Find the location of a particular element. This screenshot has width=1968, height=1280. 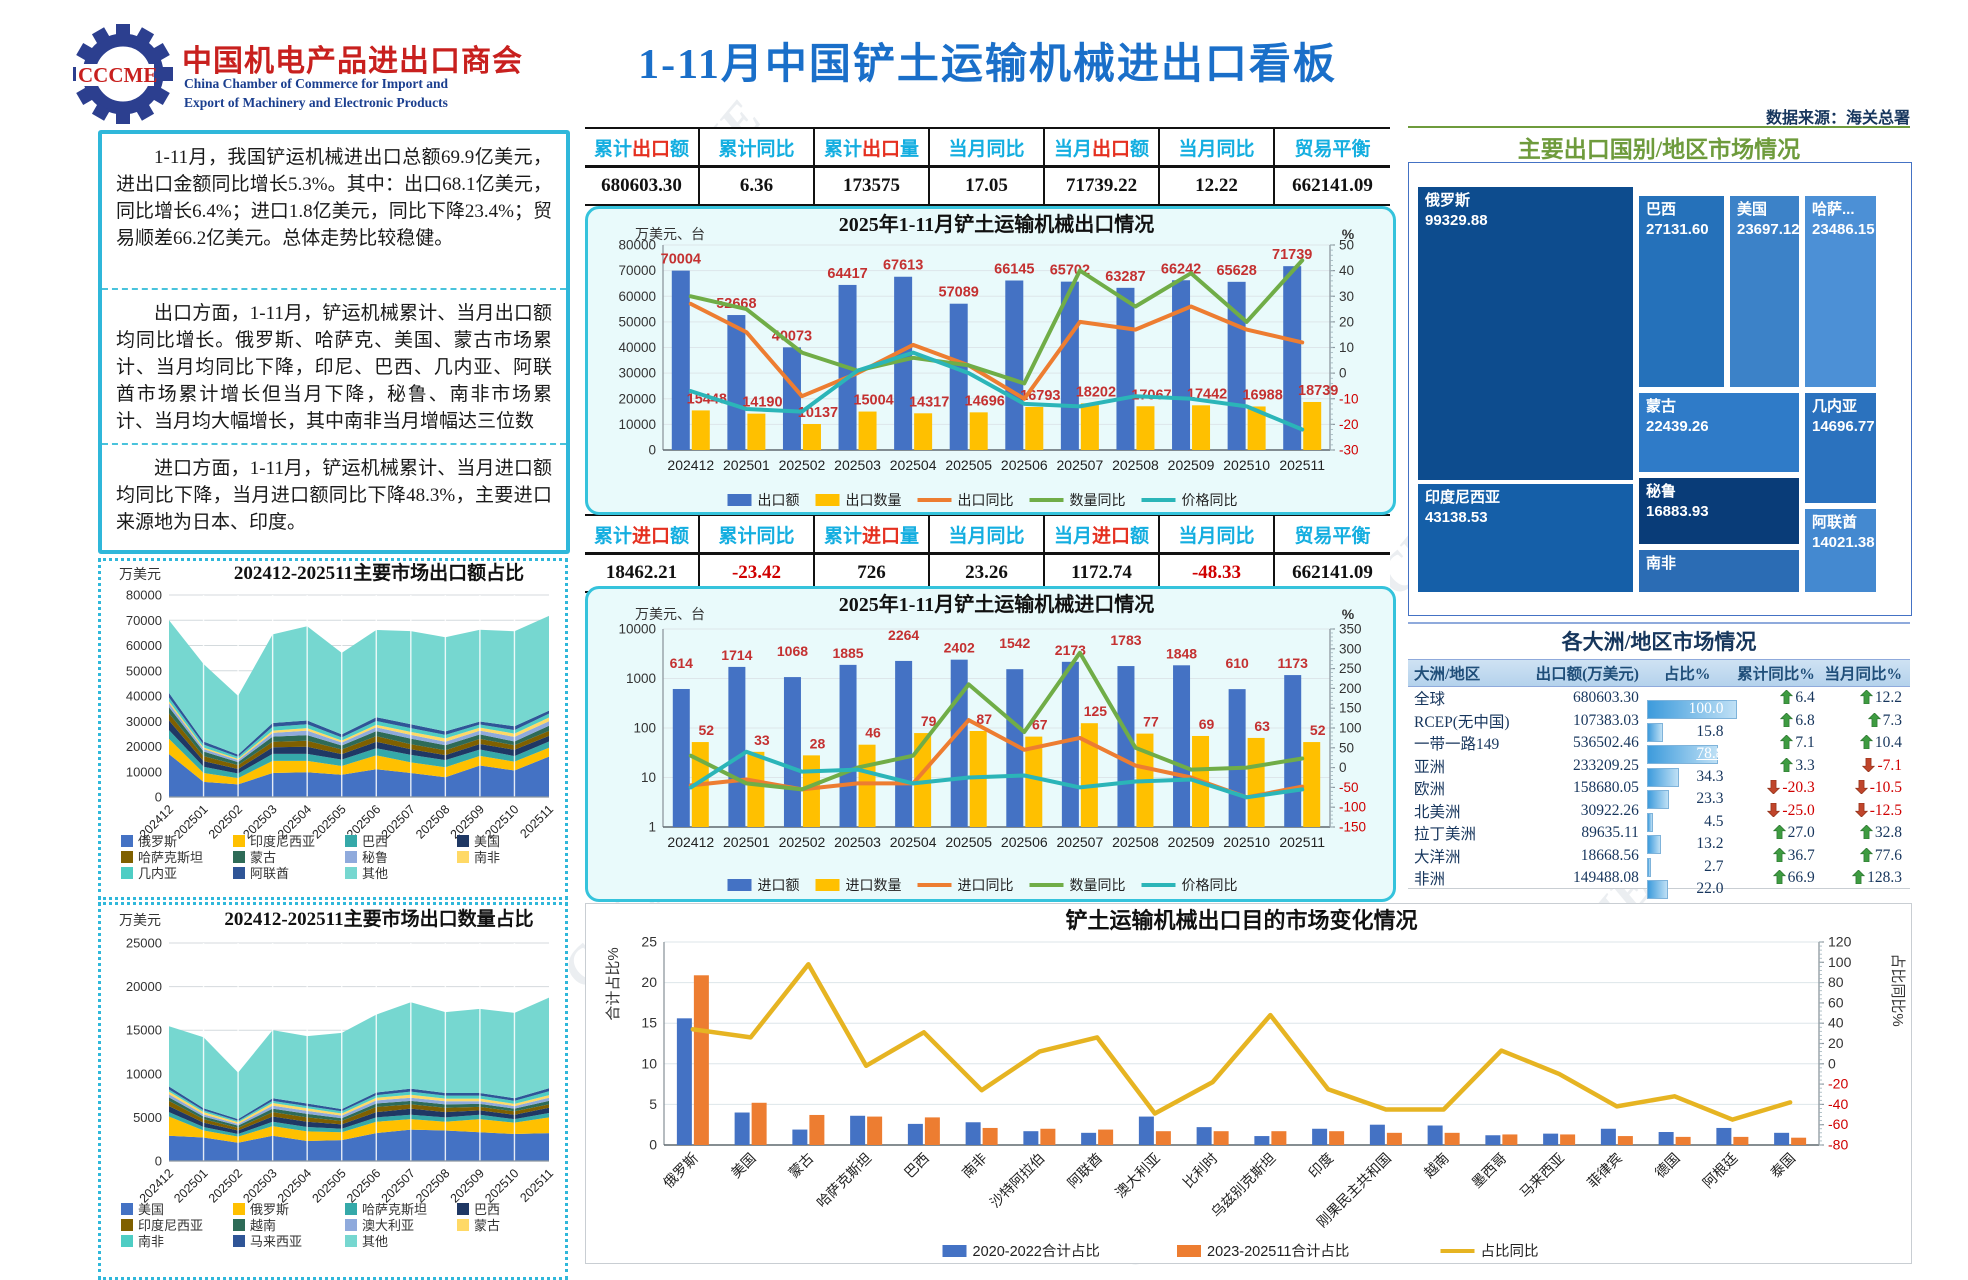

svg-text: 越南 is located at coordinates (263, 1225).